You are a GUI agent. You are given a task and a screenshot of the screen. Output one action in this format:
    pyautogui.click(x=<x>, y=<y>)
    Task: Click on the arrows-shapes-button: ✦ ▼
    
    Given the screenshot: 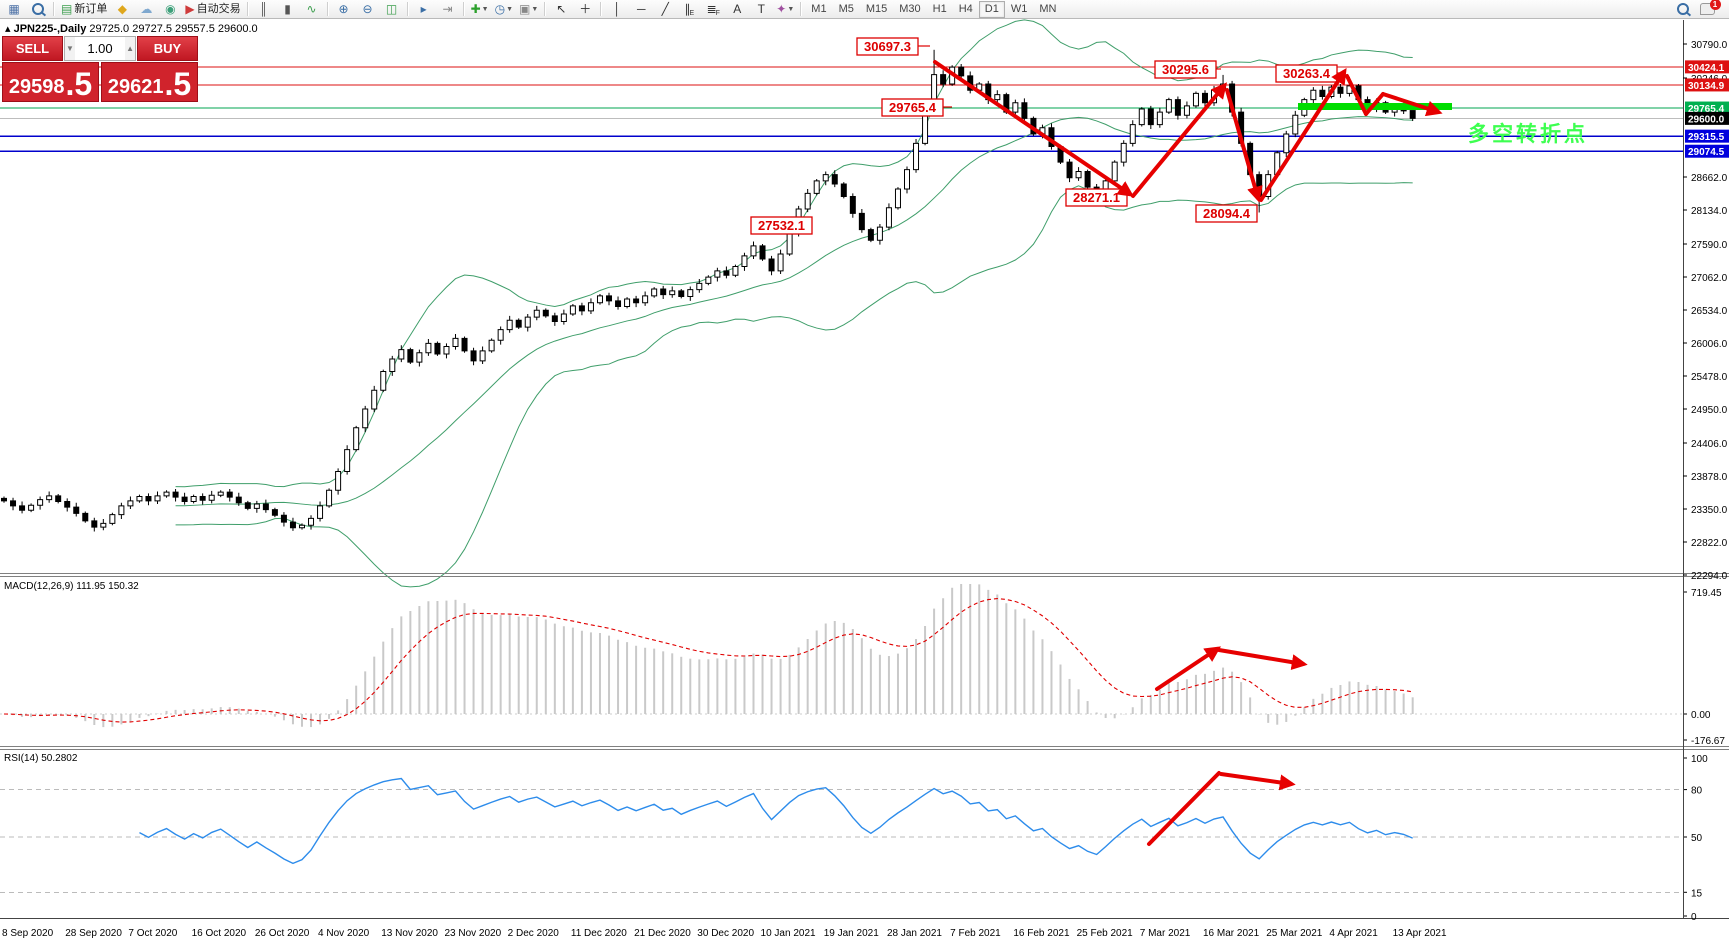 What is the action you would take?
    pyautogui.click(x=785, y=9)
    